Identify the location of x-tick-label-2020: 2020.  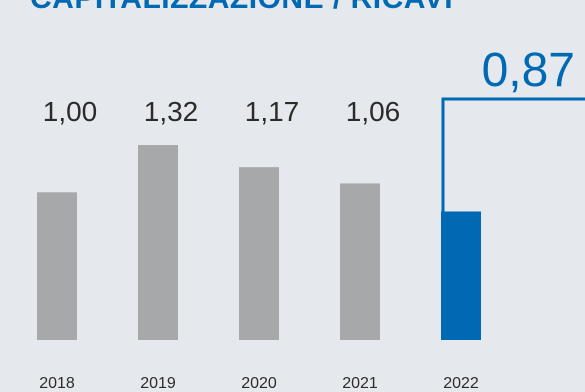
(259, 383).